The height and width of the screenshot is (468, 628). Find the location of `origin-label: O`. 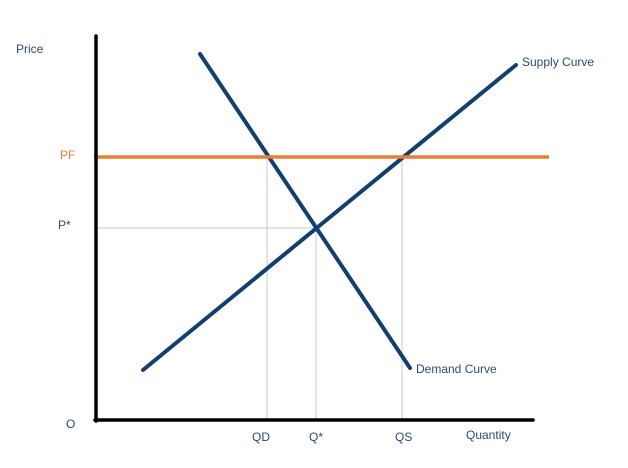

origin-label: O is located at coordinates (71, 424).